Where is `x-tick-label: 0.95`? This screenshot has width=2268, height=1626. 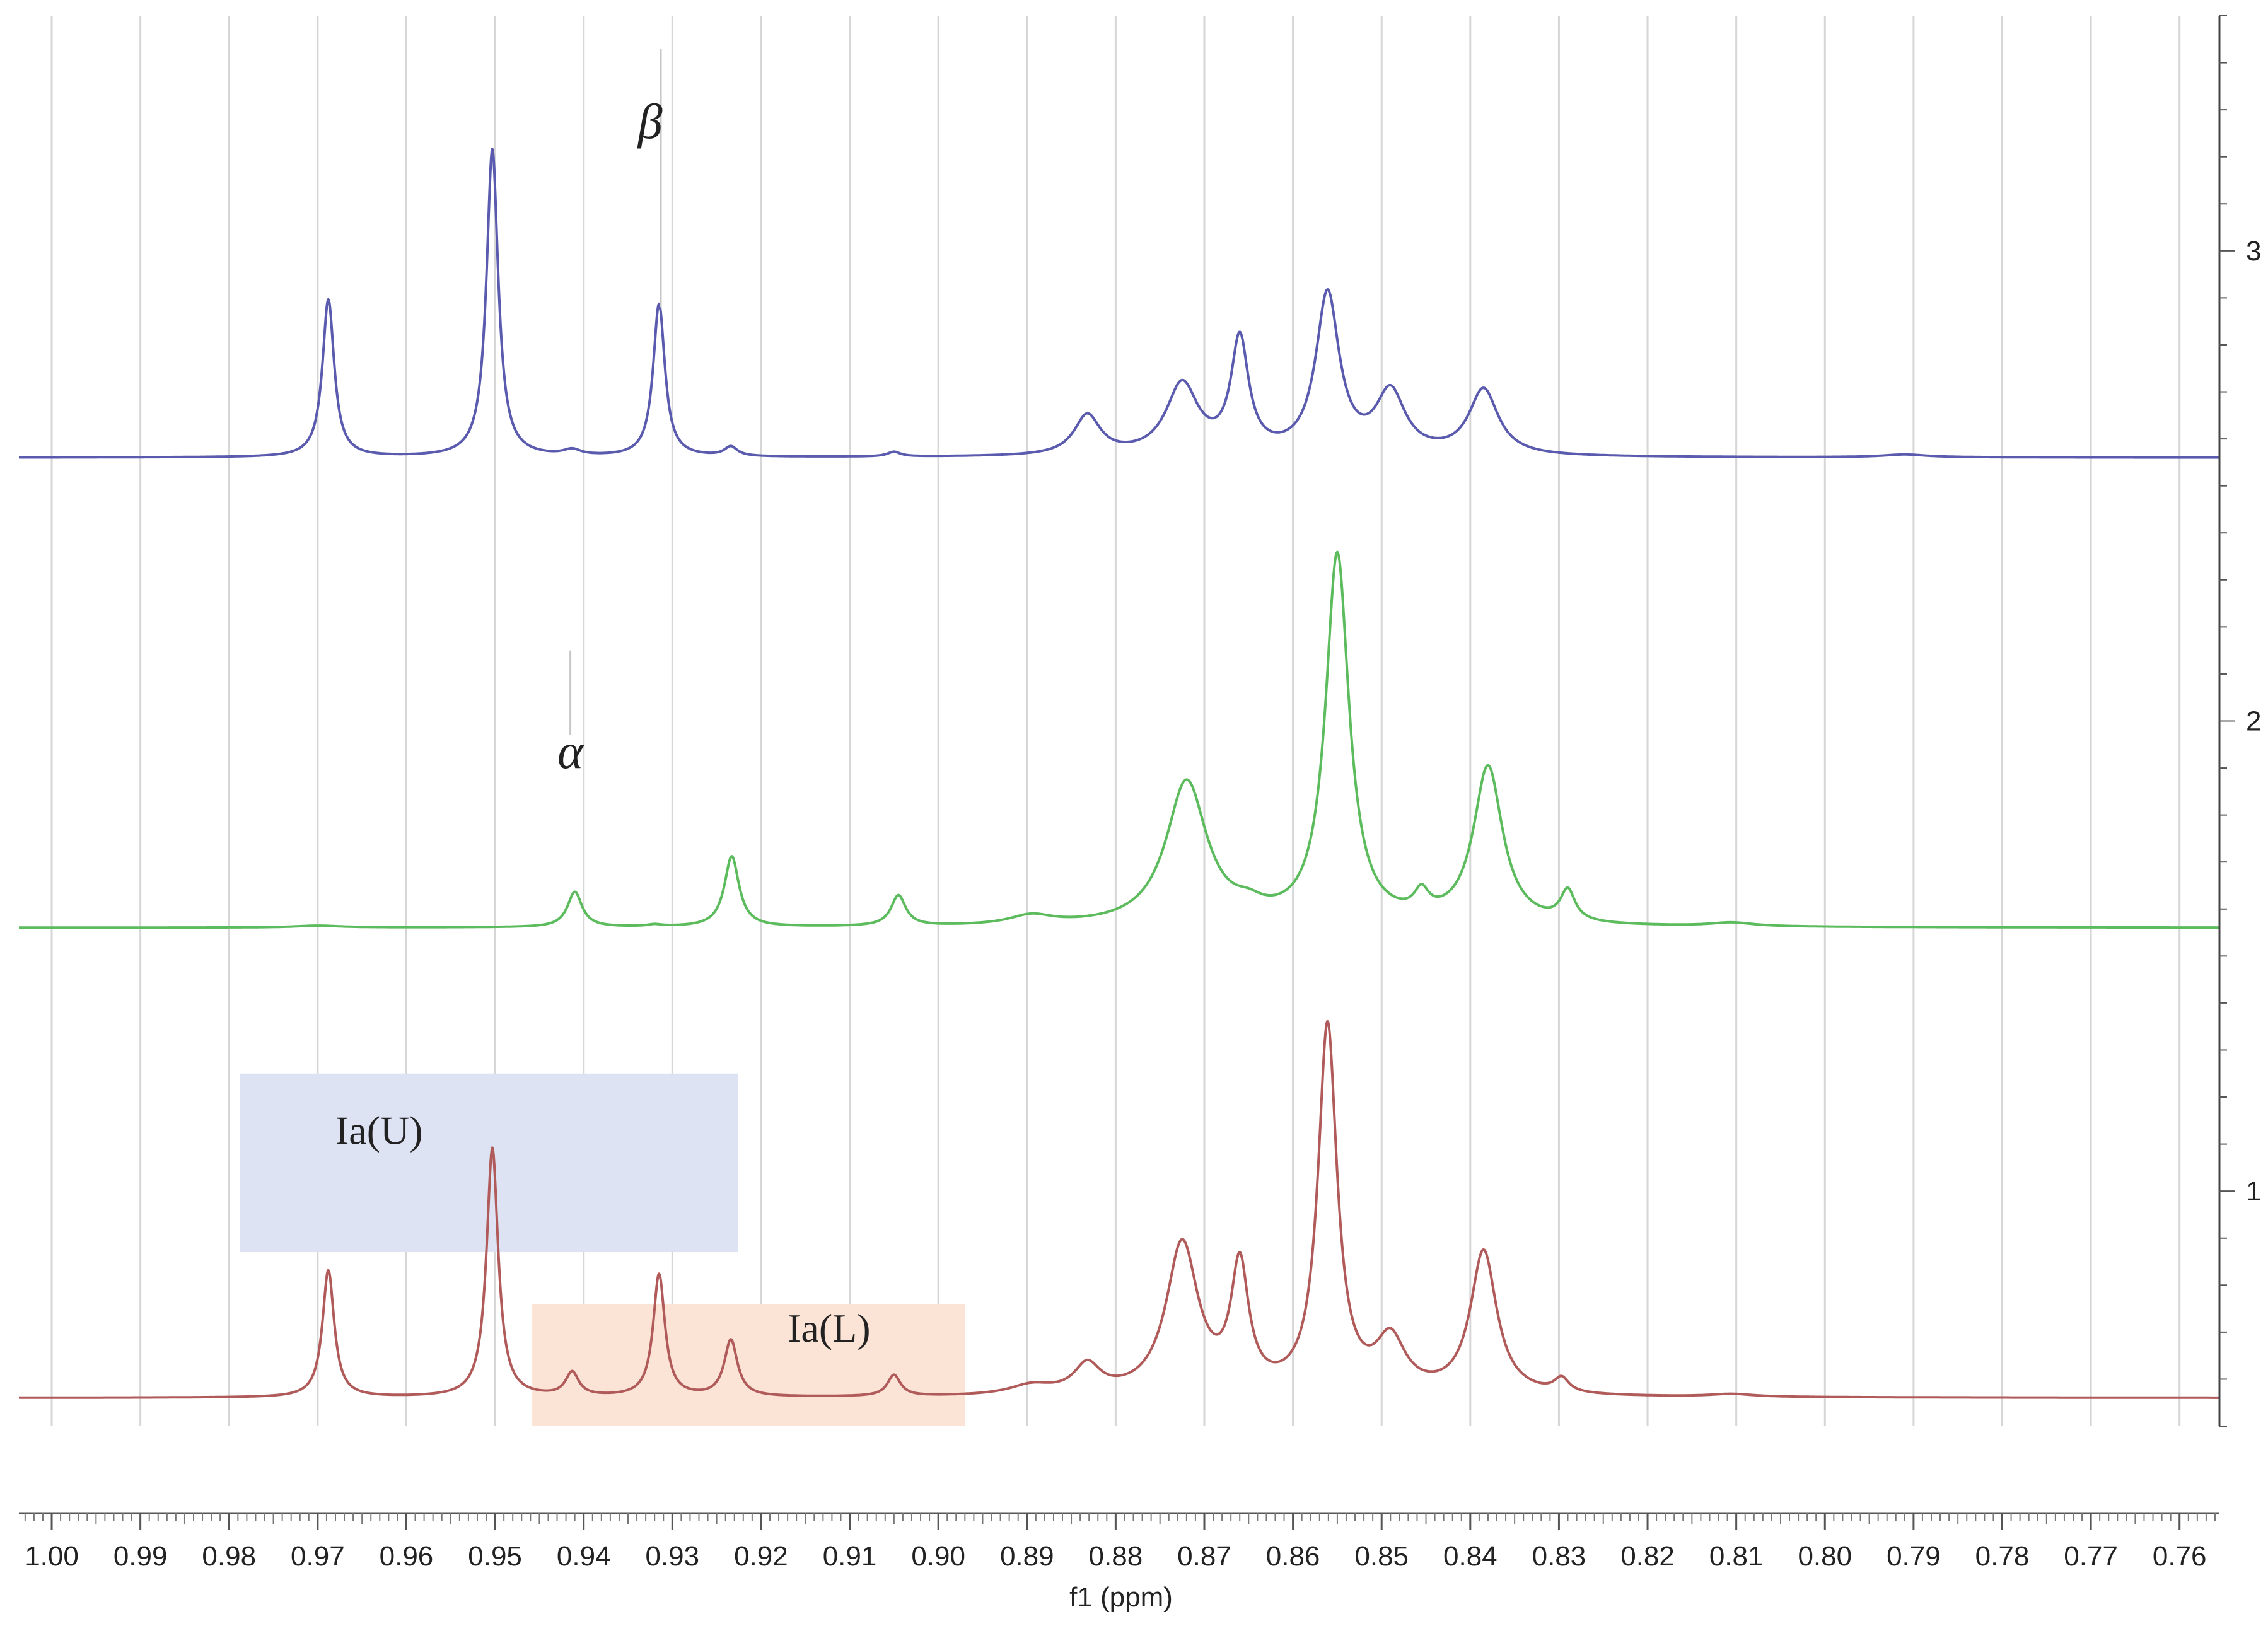 x-tick-label: 0.95 is located at coordinates (495, 1556).